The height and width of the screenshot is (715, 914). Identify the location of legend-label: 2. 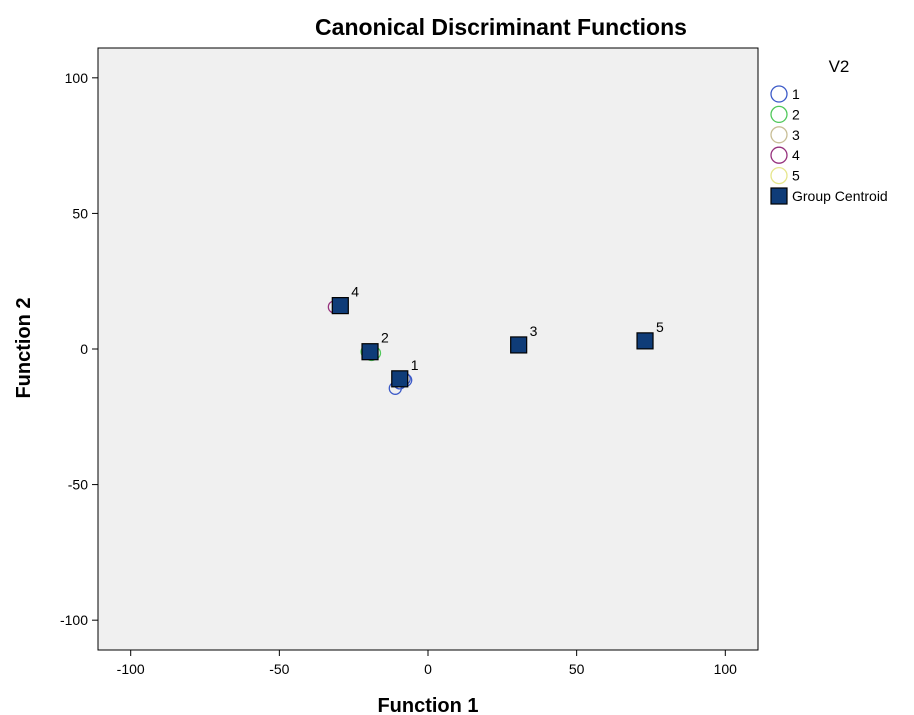
(796, 114).